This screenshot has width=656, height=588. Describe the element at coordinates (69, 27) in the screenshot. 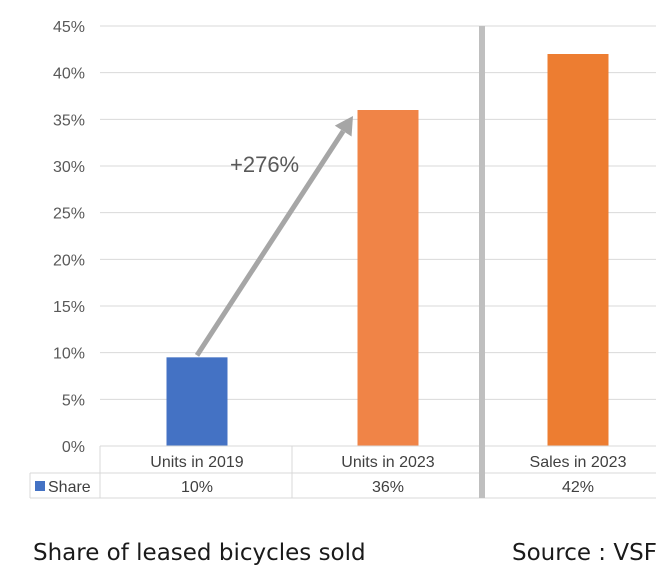

I see `y-tick-label: 45%` at that location.